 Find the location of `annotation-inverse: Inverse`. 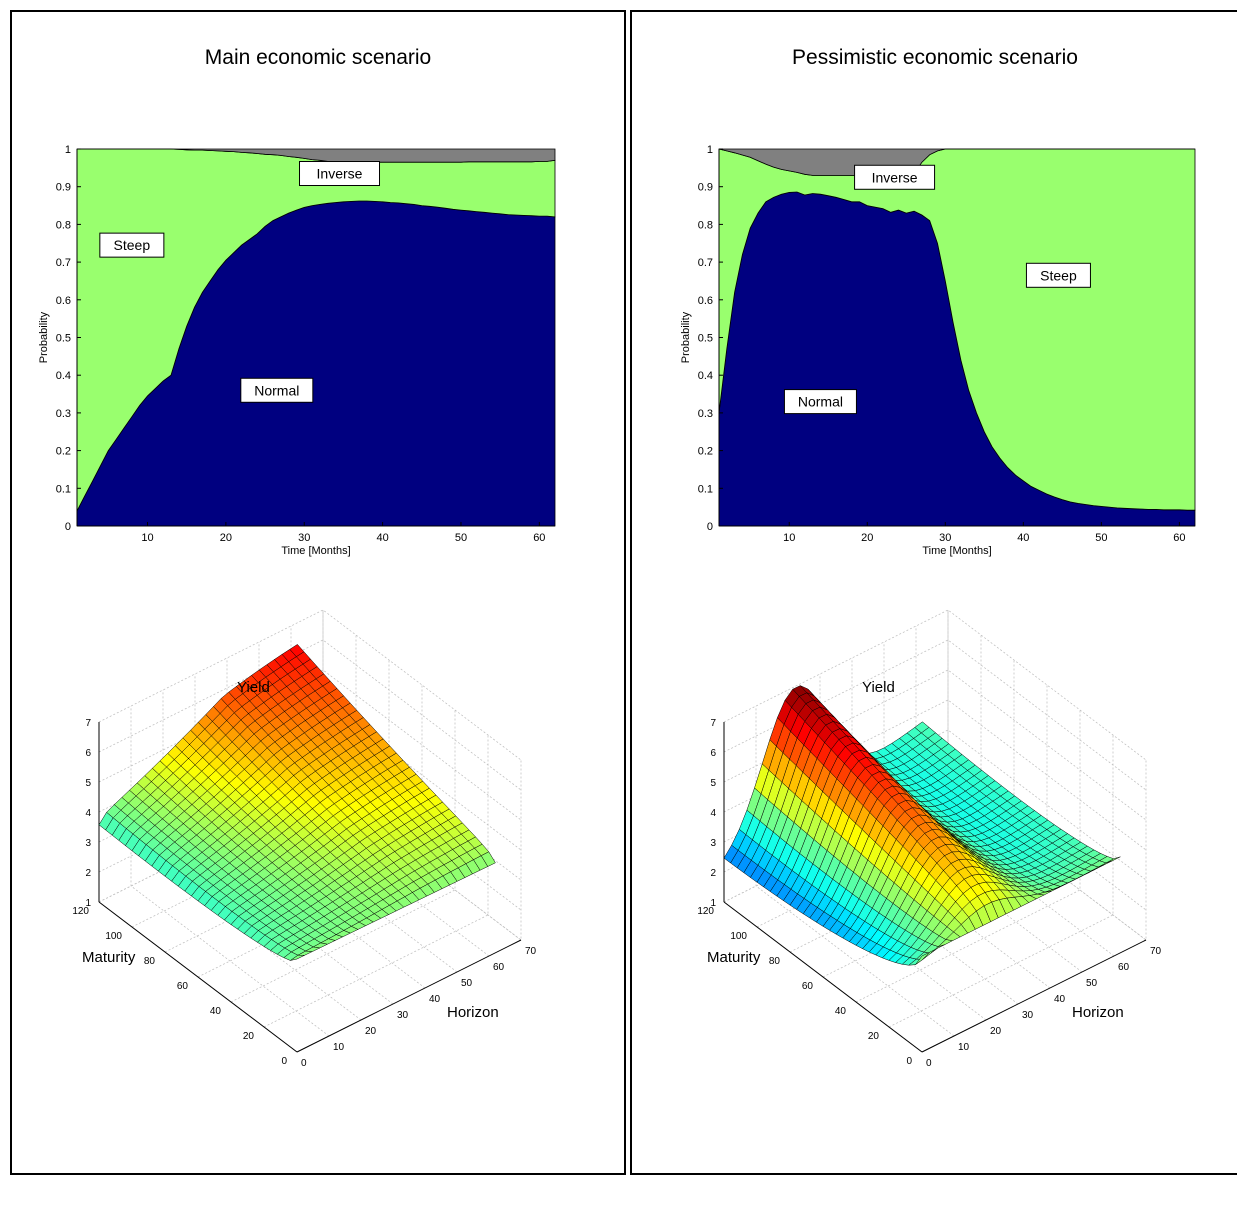

annotation-inverse: Inverse is located at coordinates (895, 177).